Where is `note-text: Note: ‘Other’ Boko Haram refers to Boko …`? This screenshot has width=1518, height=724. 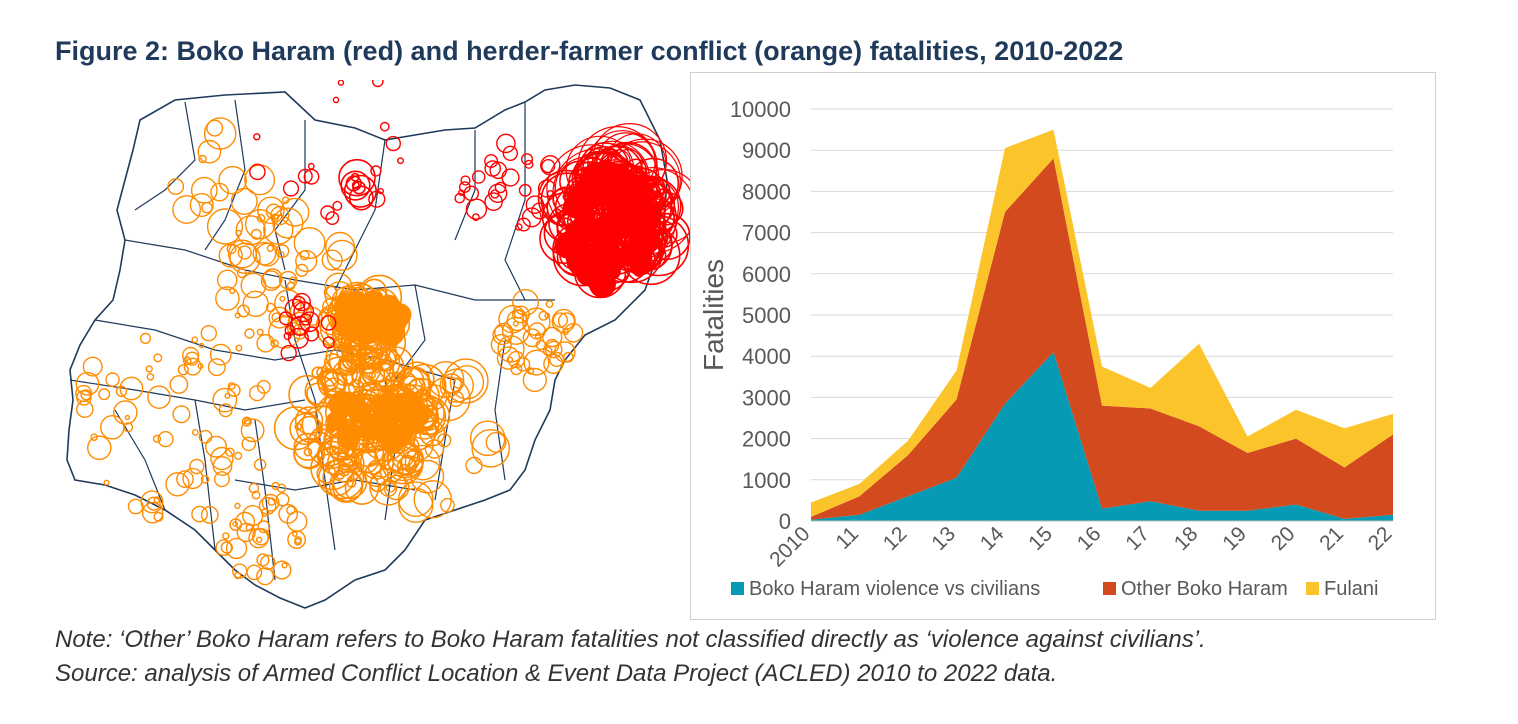
note-text: Note: ‘Other’ Boko Haram refers to Boko … is located at coordinates (630, 639).